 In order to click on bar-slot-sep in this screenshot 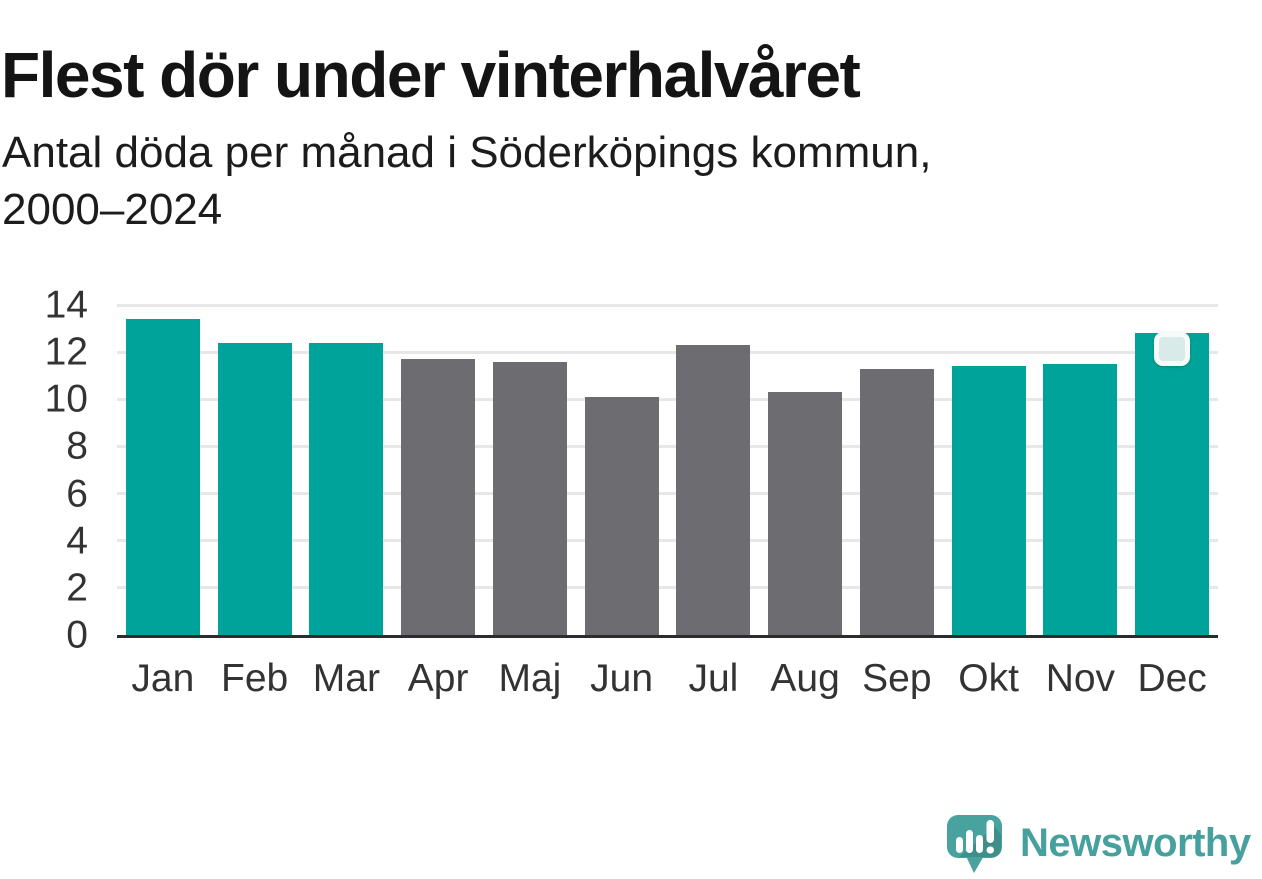, I will do `click(897, 470)`.